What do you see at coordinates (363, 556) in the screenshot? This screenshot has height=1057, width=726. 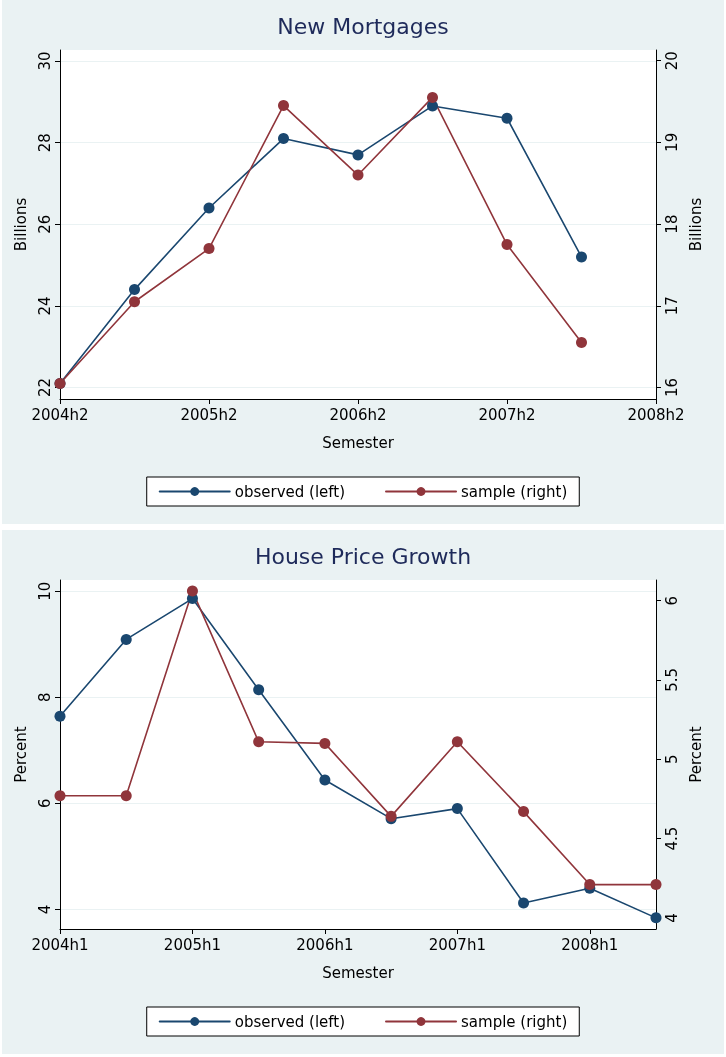 I see `chart-title: House Price Growth` at bounding box center [363, 556].